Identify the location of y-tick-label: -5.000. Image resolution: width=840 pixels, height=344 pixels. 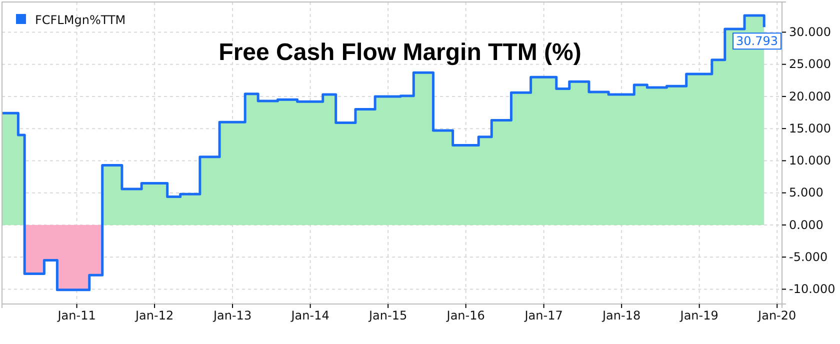
(808, 257).